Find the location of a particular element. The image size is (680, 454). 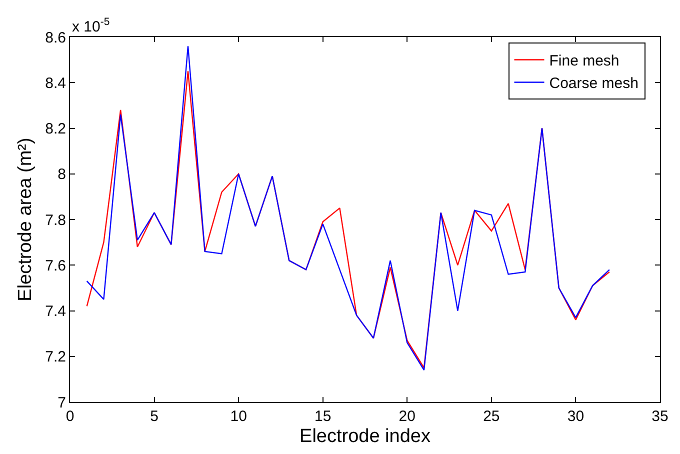

x-tick-label: 20 is located at coordinates (407, 416).